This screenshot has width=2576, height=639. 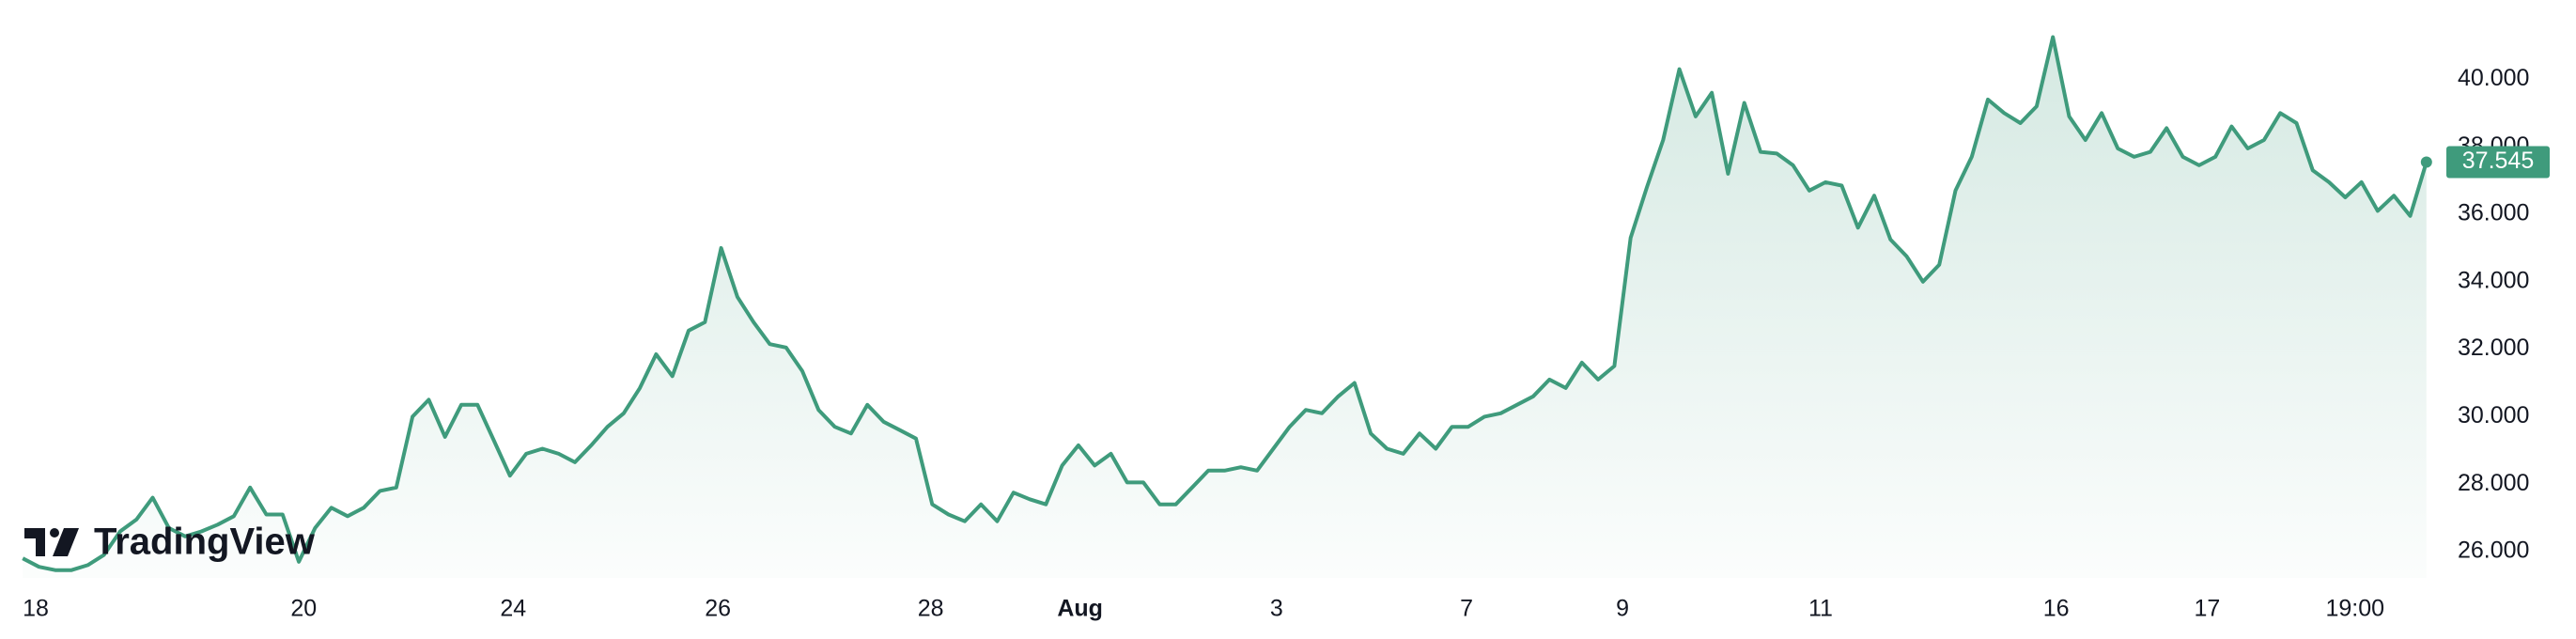 I want to click on x-tick-label: 24, so click(x=513, y=609).